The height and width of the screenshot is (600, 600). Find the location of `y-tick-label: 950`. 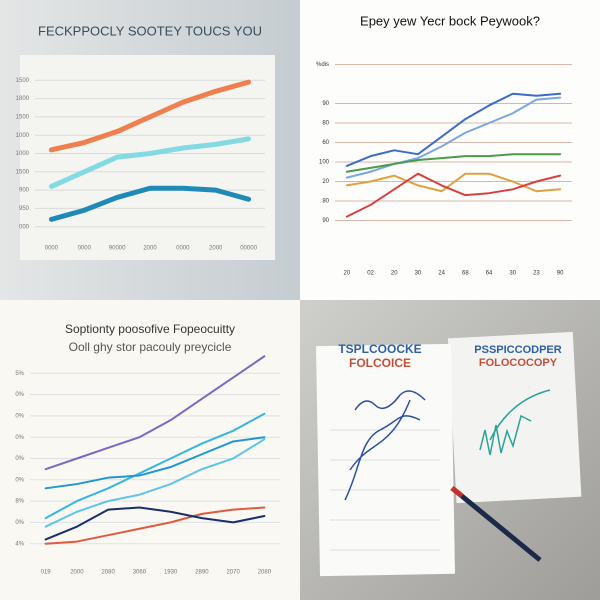

y-tick-label: 950 is located at coordinates (24, 209).